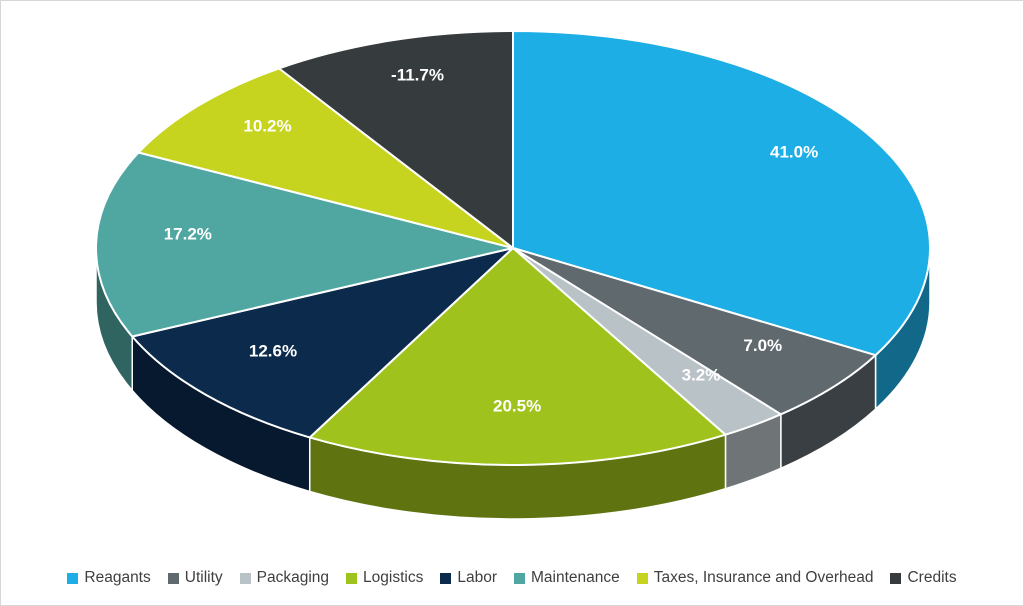 The width and height of the screenshot is (1024, 606). Describe the element at coordinates (393, 577) in the screenshot. I see `legend-label-logistics: Logistics` at that location.